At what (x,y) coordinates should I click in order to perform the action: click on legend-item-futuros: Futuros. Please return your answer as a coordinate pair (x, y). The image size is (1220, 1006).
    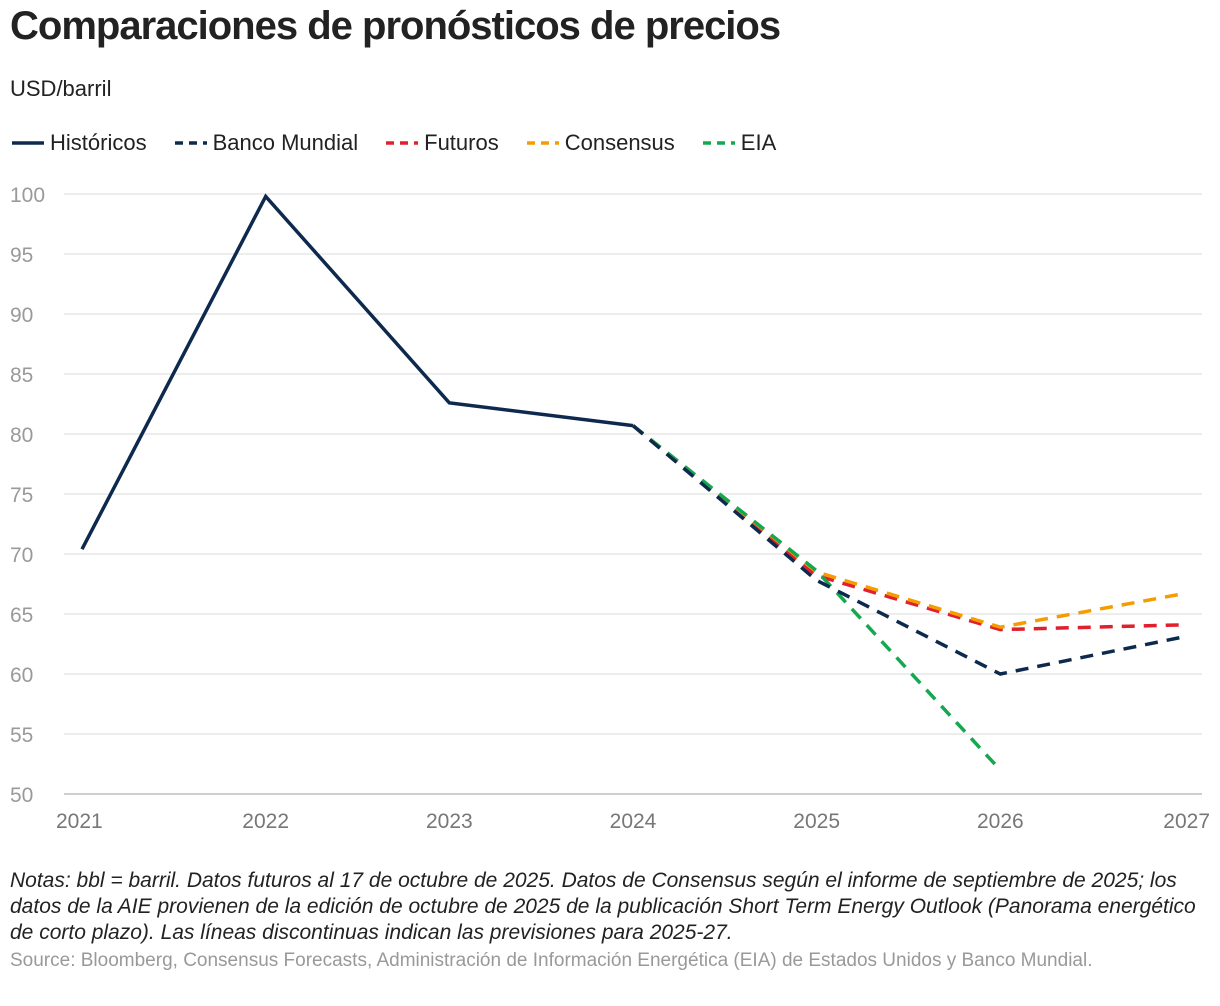
    Looking at the image, I should click on (441, 143).